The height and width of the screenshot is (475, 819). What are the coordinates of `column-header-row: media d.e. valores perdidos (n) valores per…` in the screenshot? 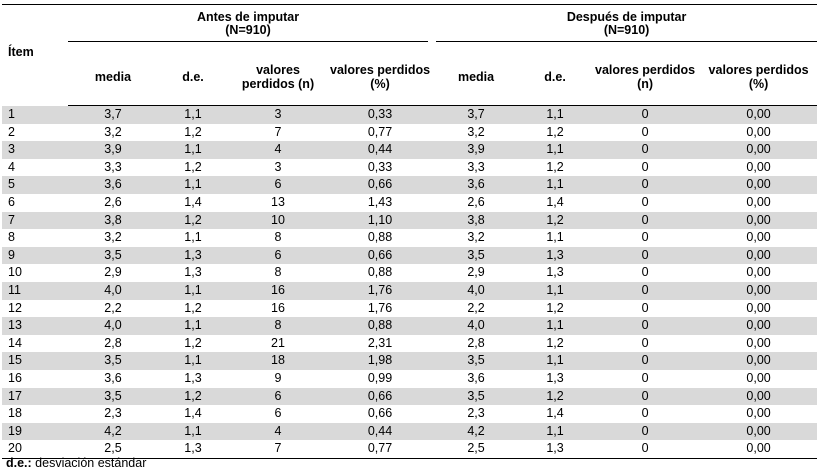 It's located at (410, 77).